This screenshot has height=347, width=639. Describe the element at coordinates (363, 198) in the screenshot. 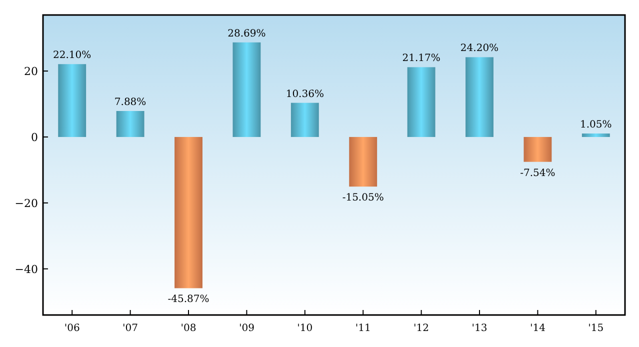

I see `data-label: -15.05%` at that location.